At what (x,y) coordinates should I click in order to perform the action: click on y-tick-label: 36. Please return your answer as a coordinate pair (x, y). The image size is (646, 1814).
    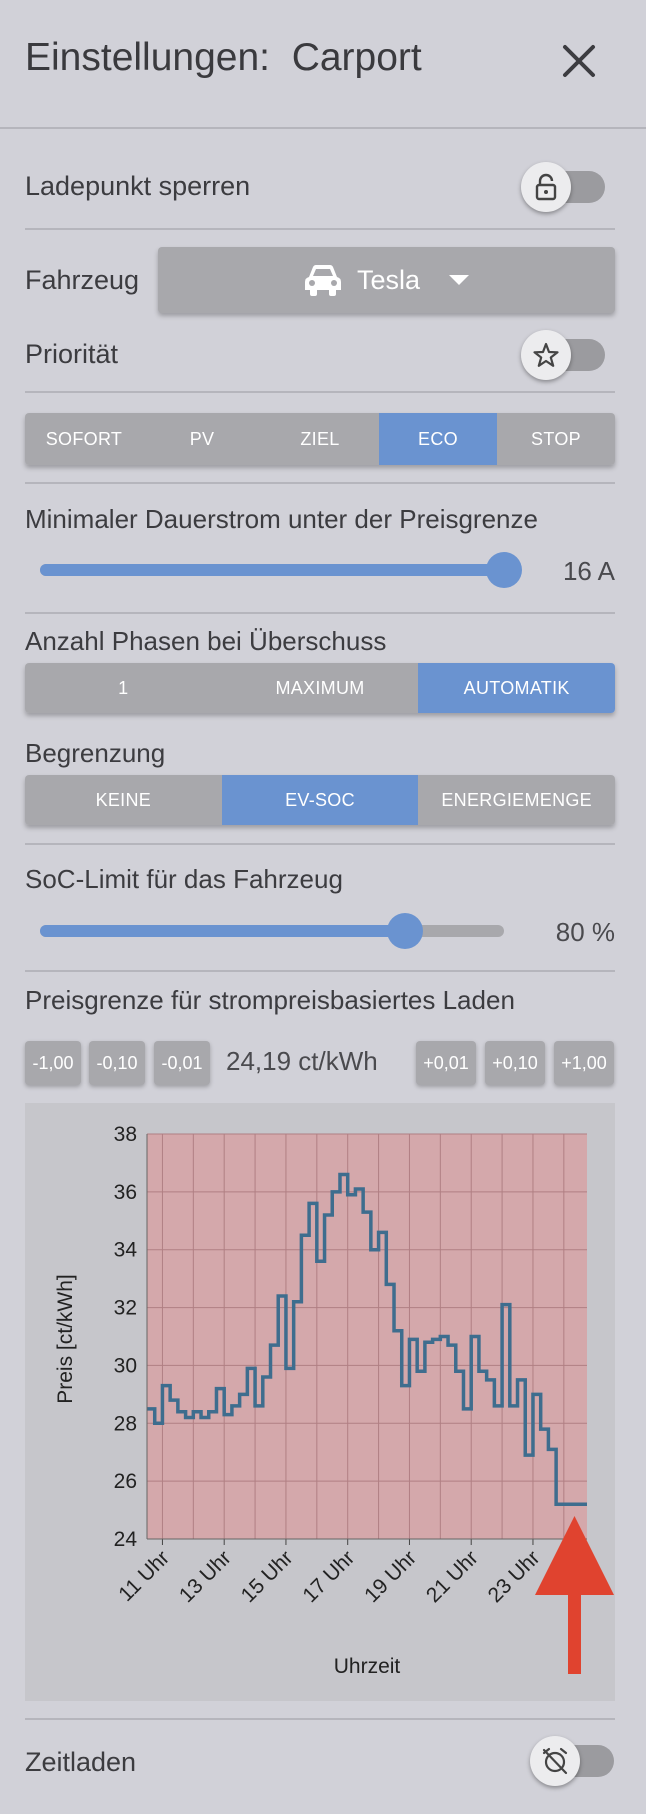
    Looking at the image, I should click on (125, 1192).